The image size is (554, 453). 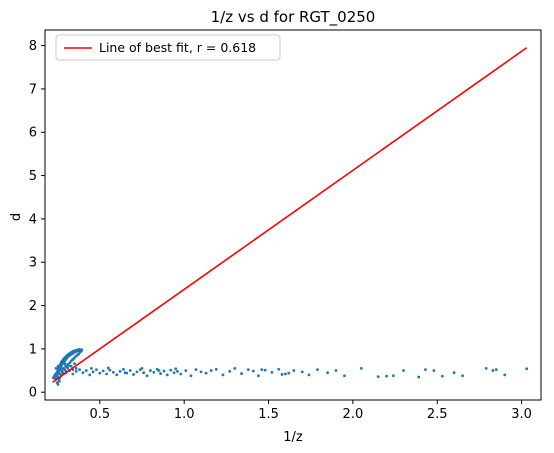 I want to click on legend: Line of best fit, r = 0.618, so click(x=168, y=47).